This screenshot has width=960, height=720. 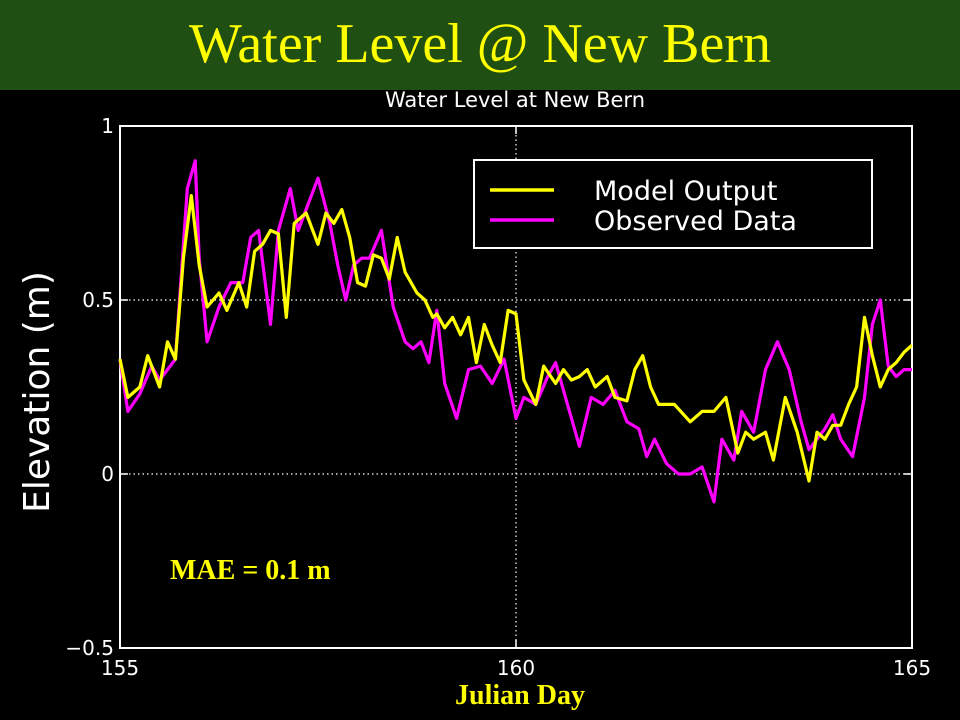 What do you see at coordinates (516, 668) in the screenshot?
I see `x-tick-label: 160` at bounding box center [516, 668].